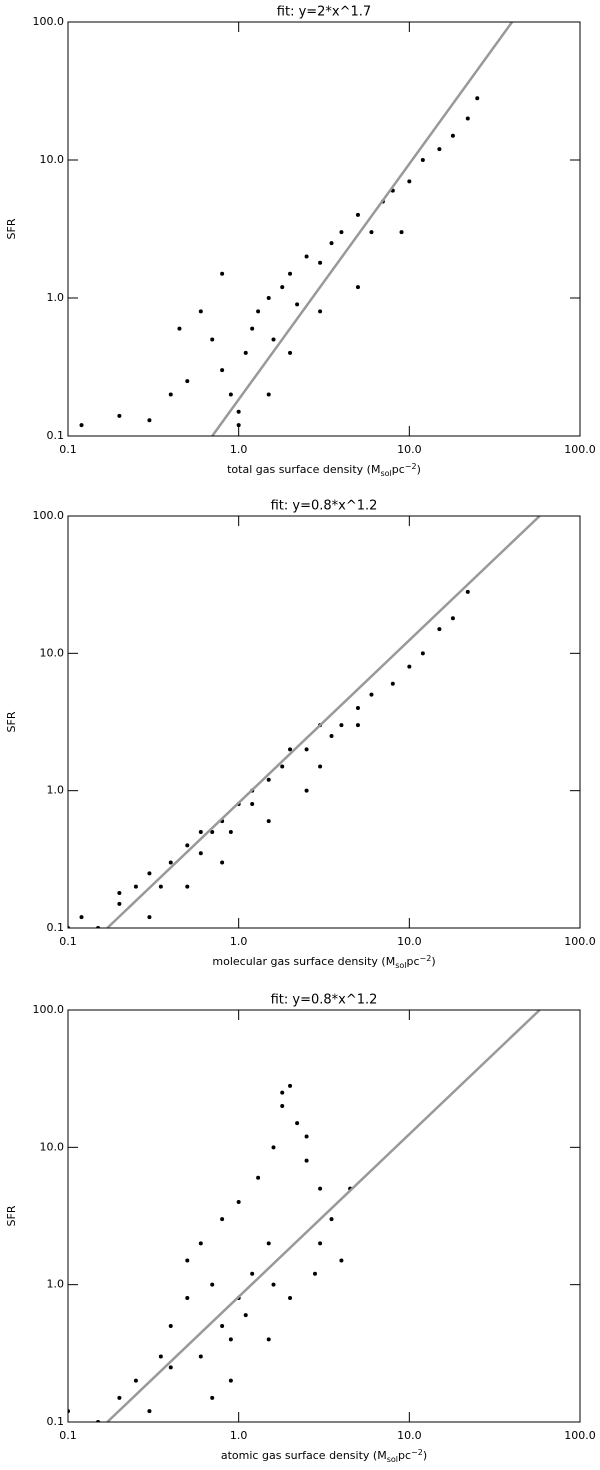  What do you see at coordinates (392, 1459) in the screenshot?
I see `x-axis-label-part: sol` at bounding box center [392, 1459].